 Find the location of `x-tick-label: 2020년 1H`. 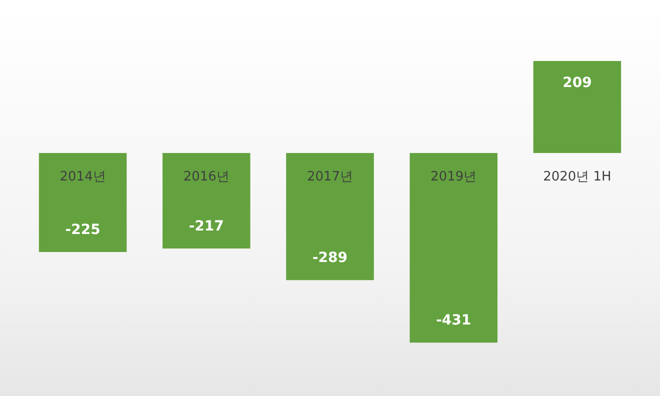

x-tick-label: 2020년 1H is located at coordinates (577, 177).